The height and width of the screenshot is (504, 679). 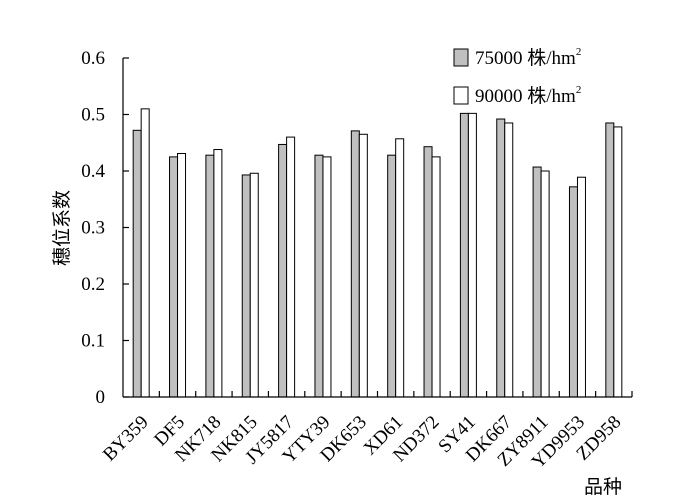 What do you see at coordinates (400, 268) in the screenshot?
I see `bar-series2-xd61` at bounding box center [400, 268].